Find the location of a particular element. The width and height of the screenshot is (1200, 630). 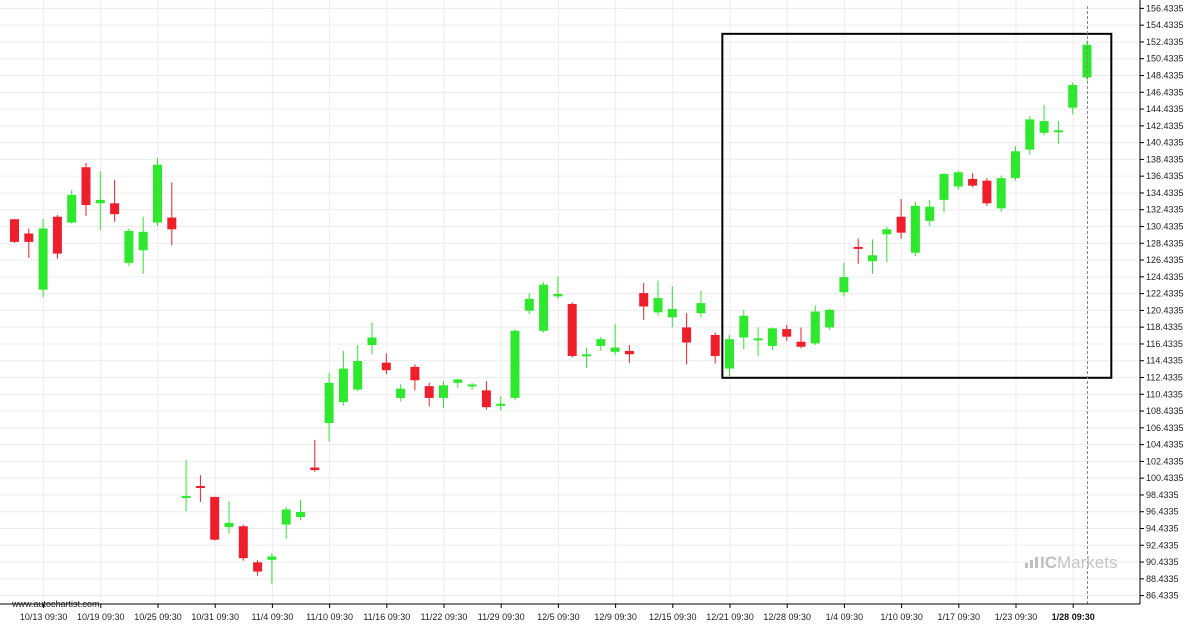

x-tick-label: 12/21 09:30 is located at coordinates (730, 617).